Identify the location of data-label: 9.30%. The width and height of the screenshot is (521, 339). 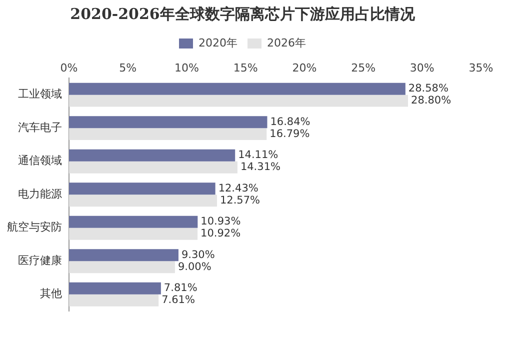
(198, 254).